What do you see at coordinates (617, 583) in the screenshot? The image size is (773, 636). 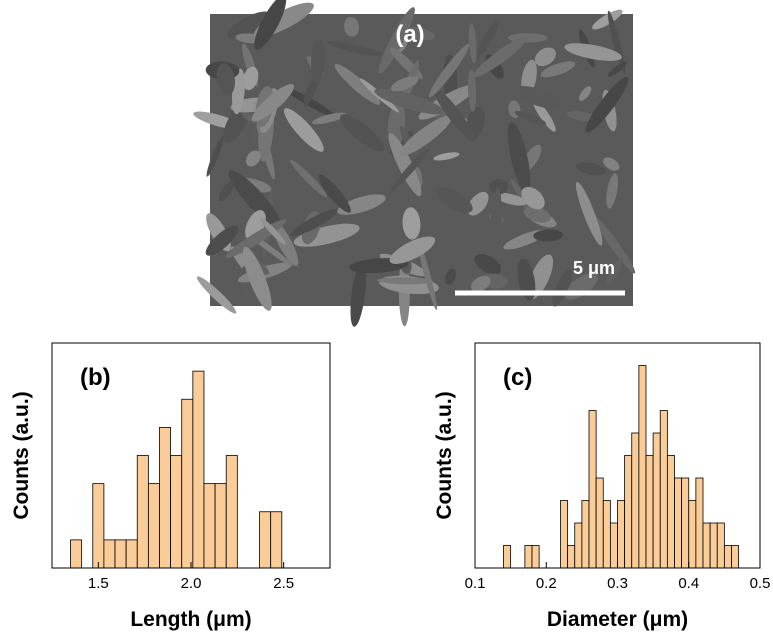 I see `x-tick-label: 0.3` at bounding box center [617, 583].